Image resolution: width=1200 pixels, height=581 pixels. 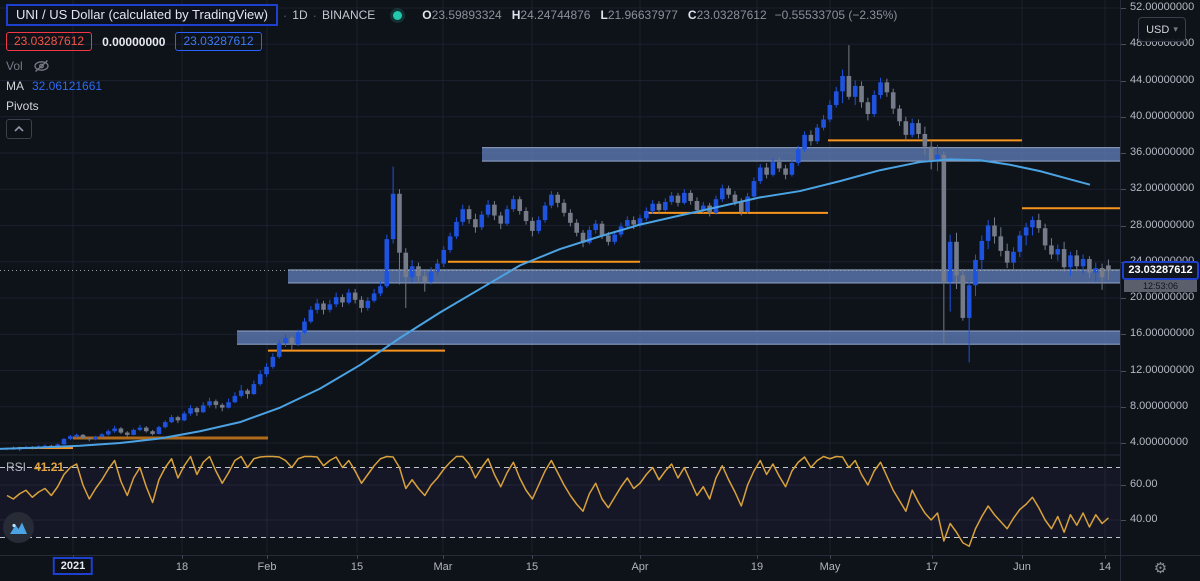 I want to click on rsi-tick-label: 40.00, so click(x=1139, y=519).